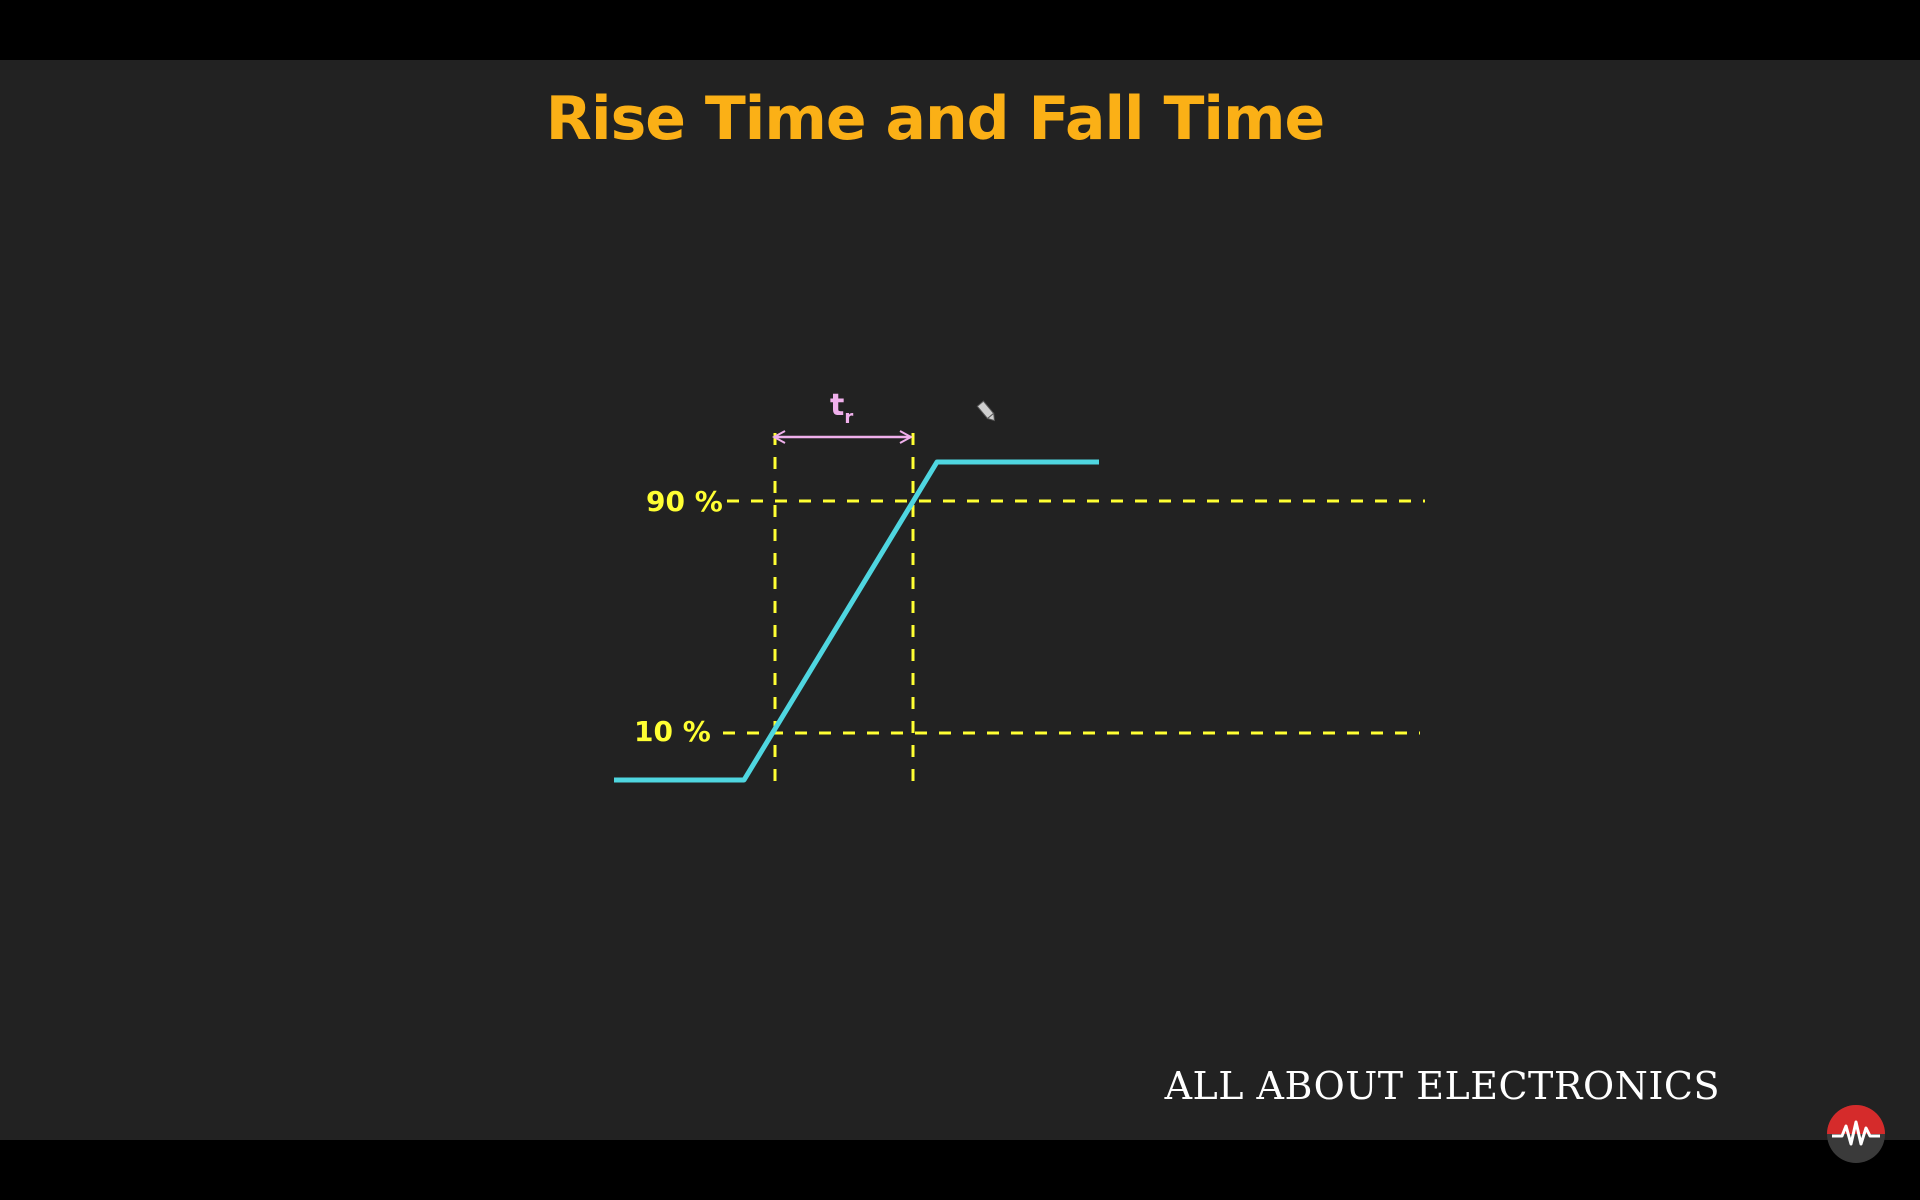  What do you see at coordinates (672, 731) in the screenshot?
I see `label-10-percent: 10 %` at bounding box center [672, 731].